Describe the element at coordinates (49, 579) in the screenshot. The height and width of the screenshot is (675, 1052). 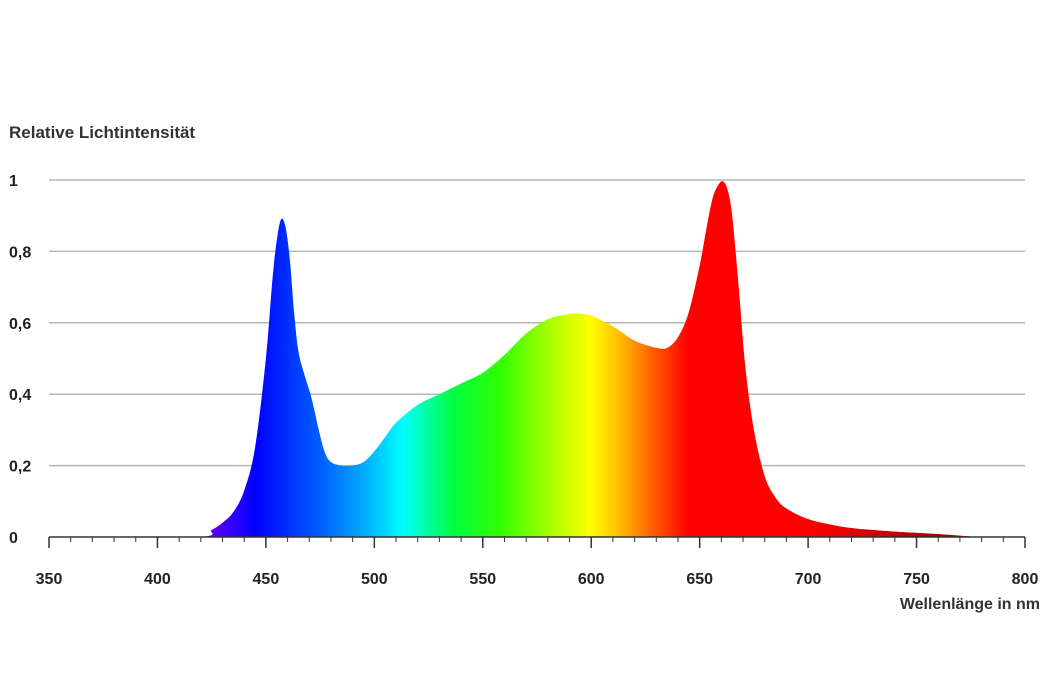
I see `x-tick-label: 350` at that location.